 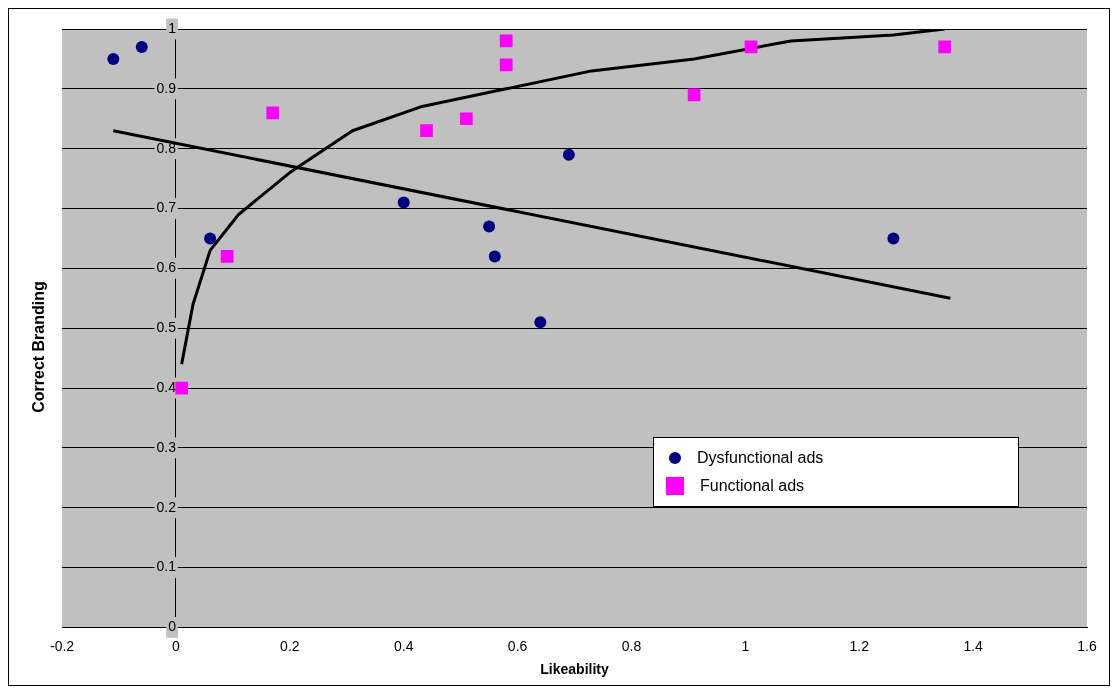 I want to click on y-tick-label: 0.7, so click(x=166, y=207).